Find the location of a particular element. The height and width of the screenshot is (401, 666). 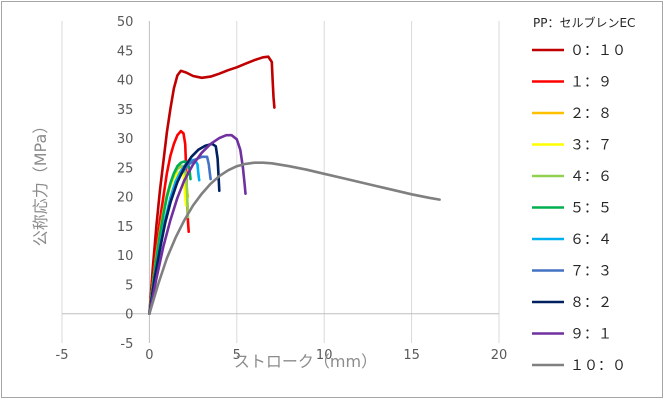

legend-label: ６：４ is located at coordinates (591, 240).